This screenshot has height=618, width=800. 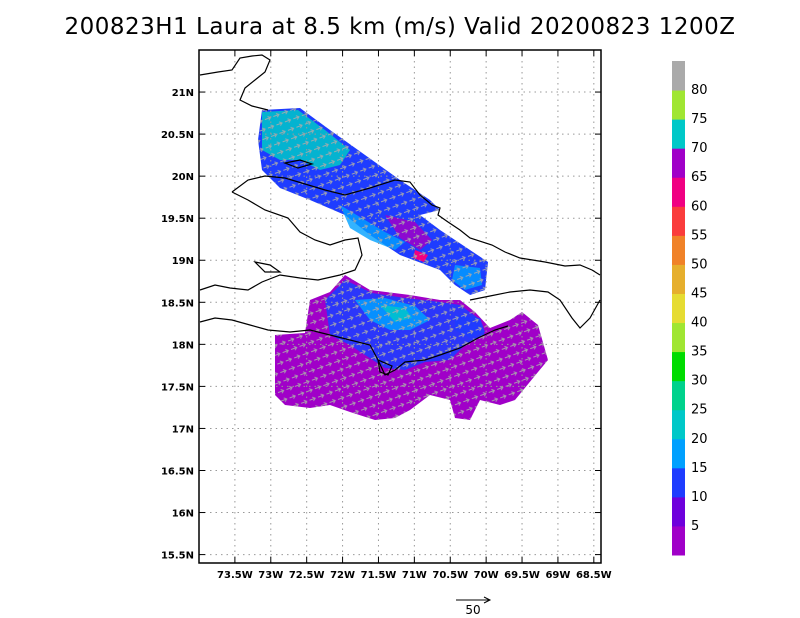 I want to click on reference-vector: 50, so click(x=474, y=606).